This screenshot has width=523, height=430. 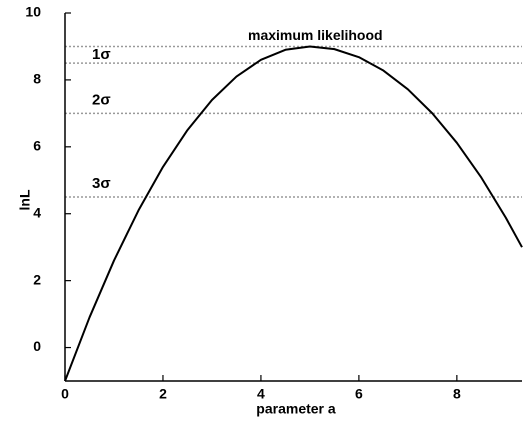 What do you see at coordinates (163, 394) in the screenshot?
I see `x-tick-label: 2` at bounding box center [163, 394].